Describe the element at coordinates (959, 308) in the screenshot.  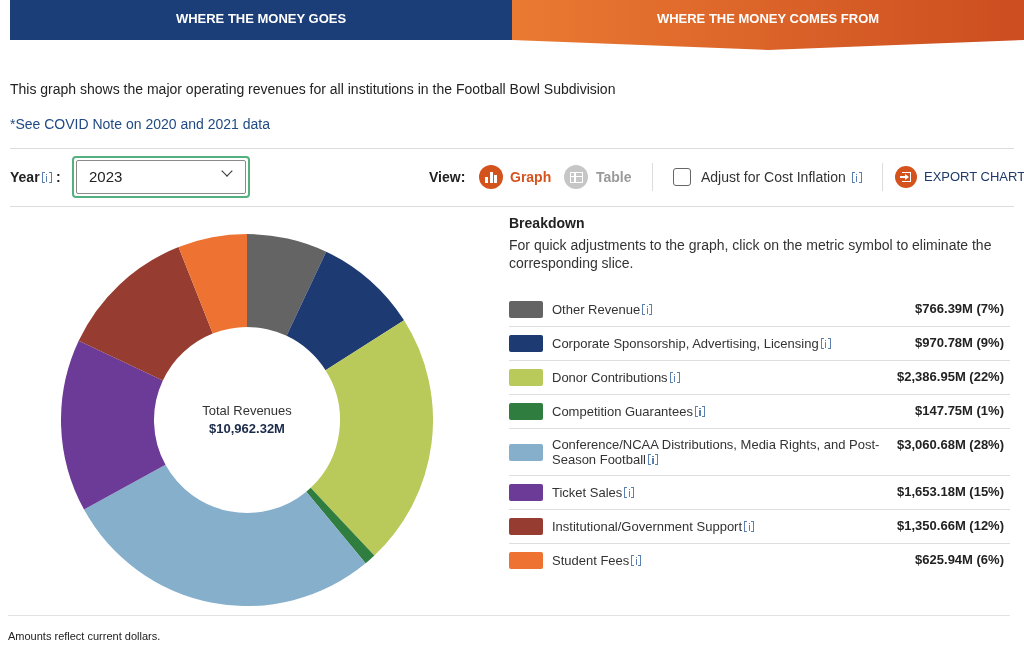
I see `data-label: $766.39M (7%)` at that location.